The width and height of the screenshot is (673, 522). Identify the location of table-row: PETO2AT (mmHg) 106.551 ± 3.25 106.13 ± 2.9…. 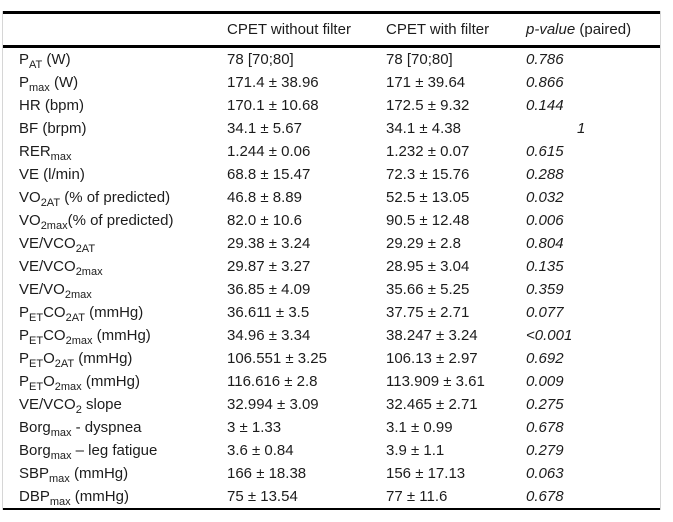
(331, 358).